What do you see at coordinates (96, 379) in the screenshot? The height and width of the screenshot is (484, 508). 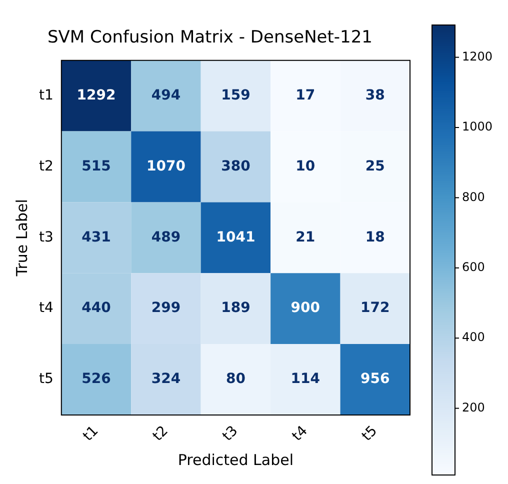 I see `data-label: 526` at bounding box center [96, 379].